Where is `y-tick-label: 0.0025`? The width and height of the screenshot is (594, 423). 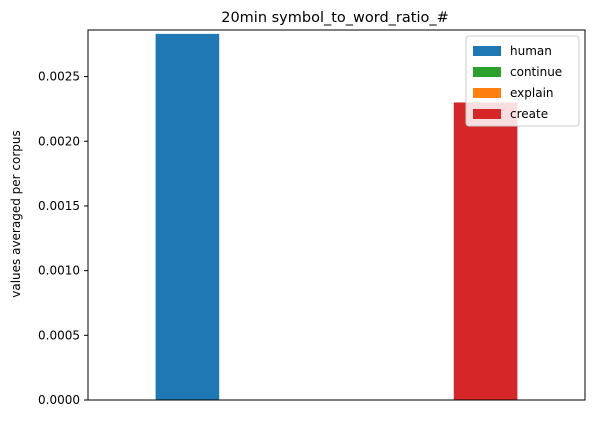
y-tick-label: 0.0025 is located at coordinates (59, 77).